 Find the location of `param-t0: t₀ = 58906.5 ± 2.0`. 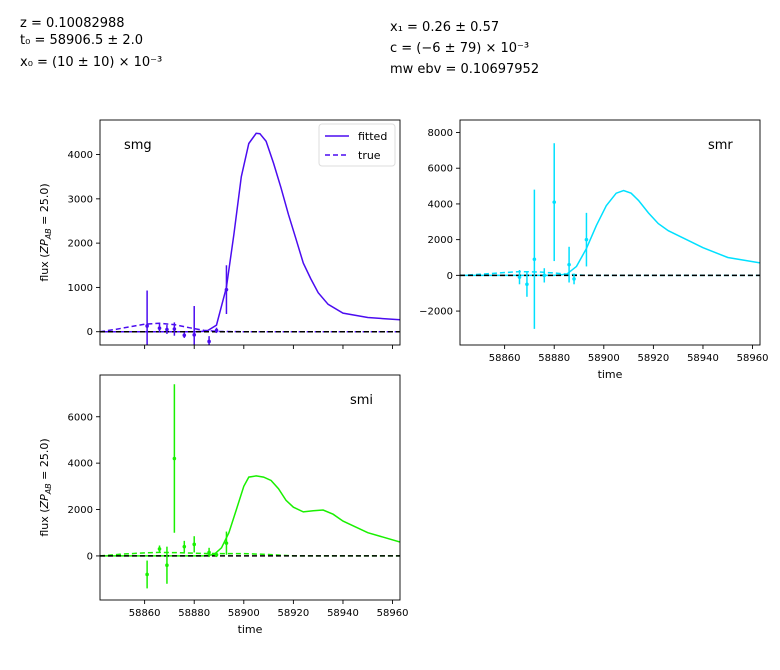

param-t0: t₀ = 58906.5 ± 2.0 is located at coordinates (82, 40).